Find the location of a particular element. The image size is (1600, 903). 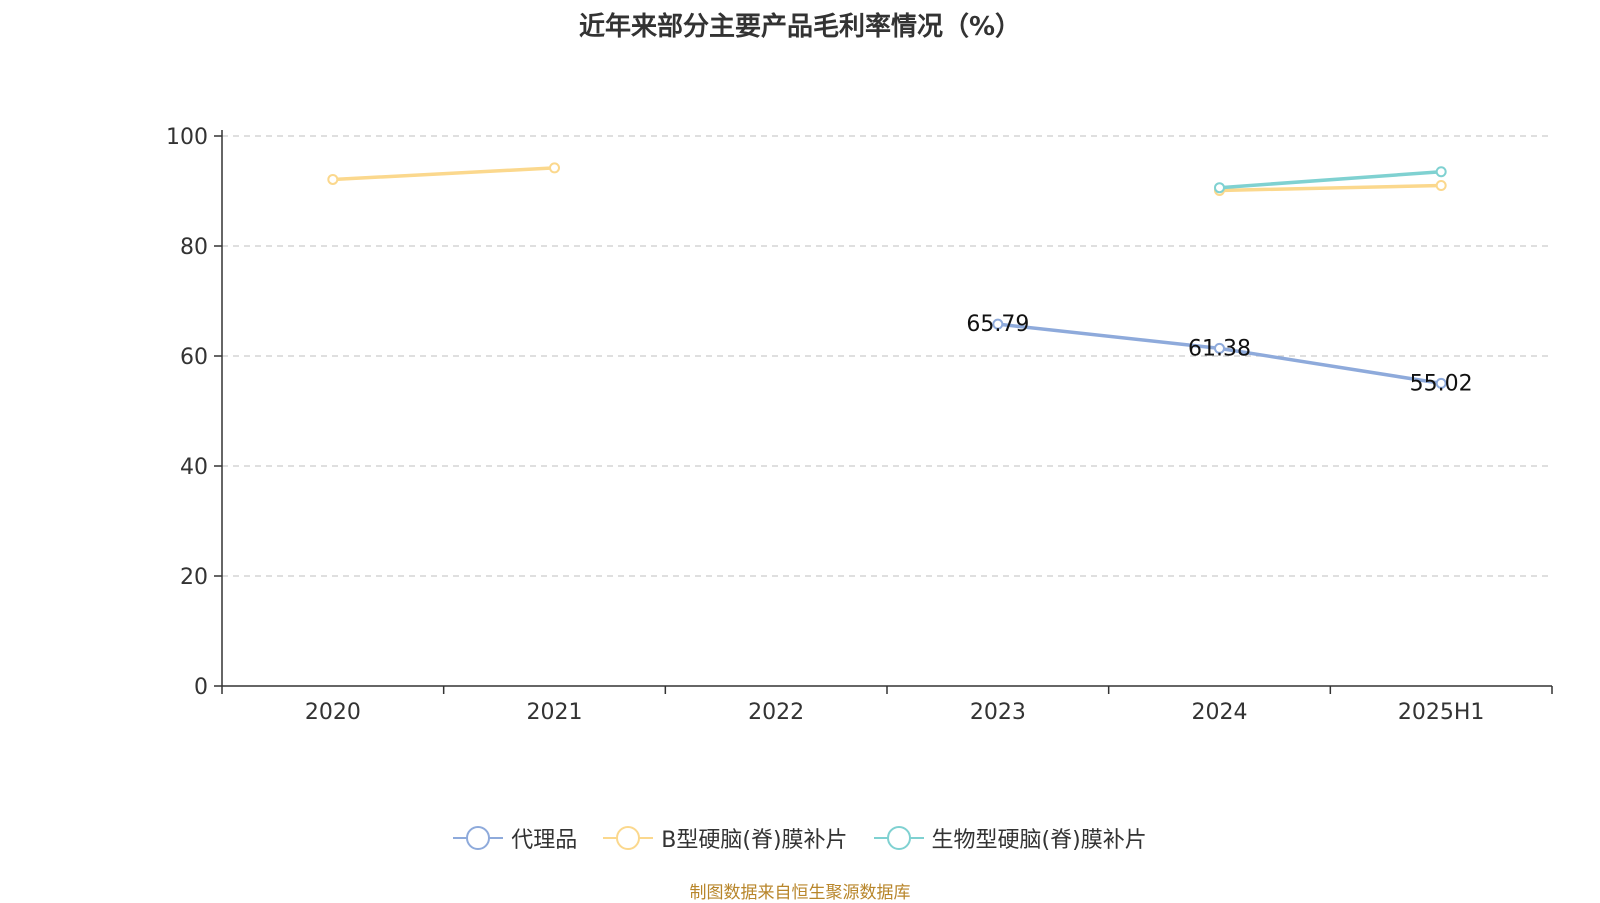

x-tick-label-4: 2024 is located at coordinates (1220, 712).